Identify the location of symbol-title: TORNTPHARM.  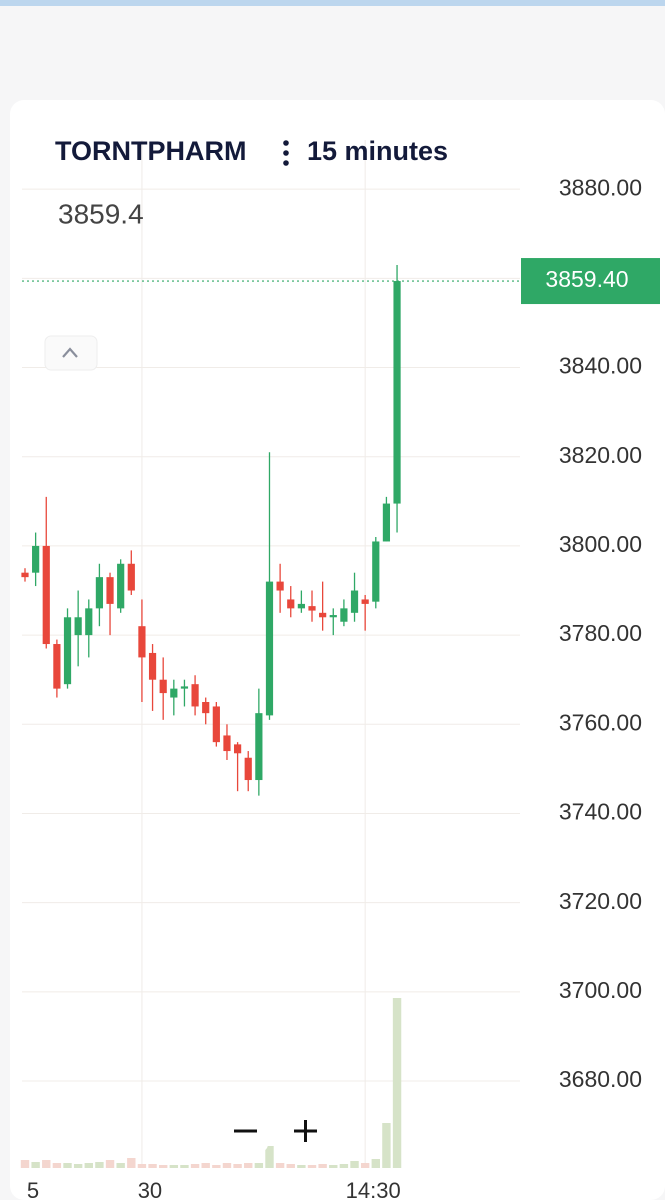
(151, 151).